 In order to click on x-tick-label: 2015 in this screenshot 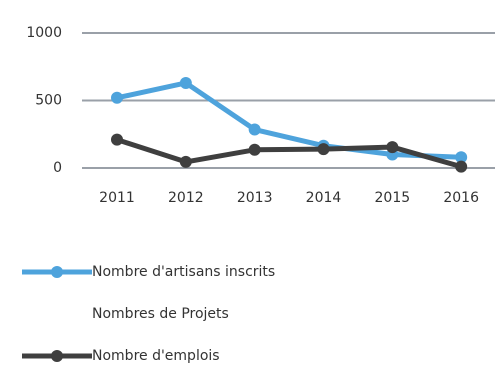, I will do `click(393, 198)`.